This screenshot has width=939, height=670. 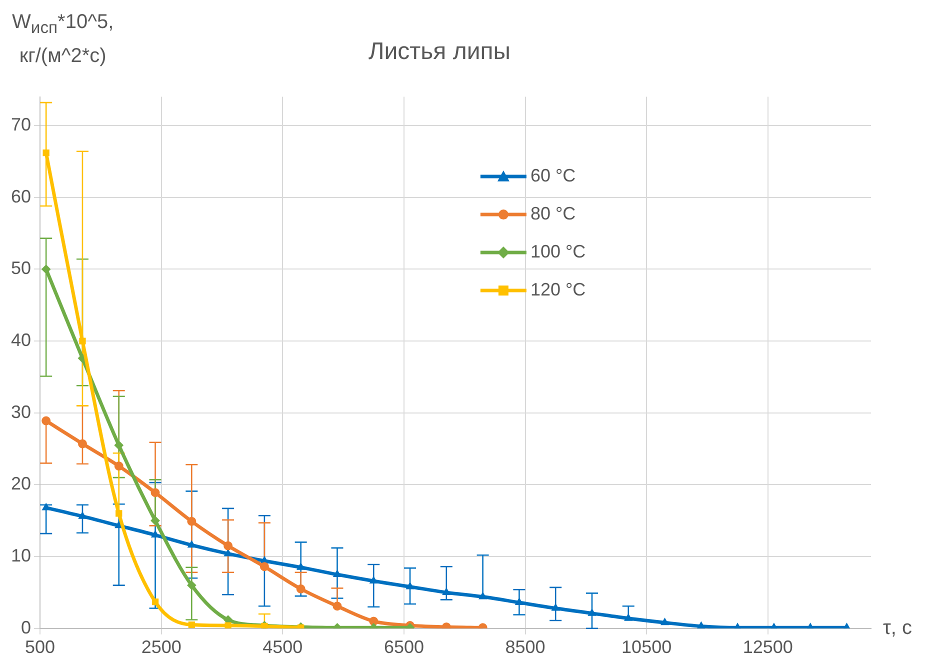 What do you see at coordinates (439, 52) in the screenshot?
I see `chart-title: Листья липы` at bounding box center [439, 52].